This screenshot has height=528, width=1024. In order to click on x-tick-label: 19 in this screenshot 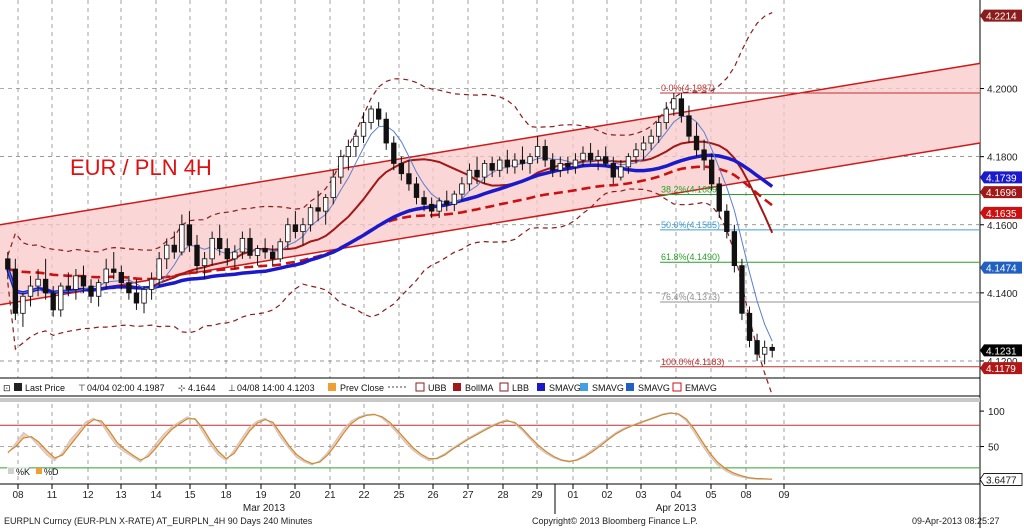, I will do `click(261, 495)`.